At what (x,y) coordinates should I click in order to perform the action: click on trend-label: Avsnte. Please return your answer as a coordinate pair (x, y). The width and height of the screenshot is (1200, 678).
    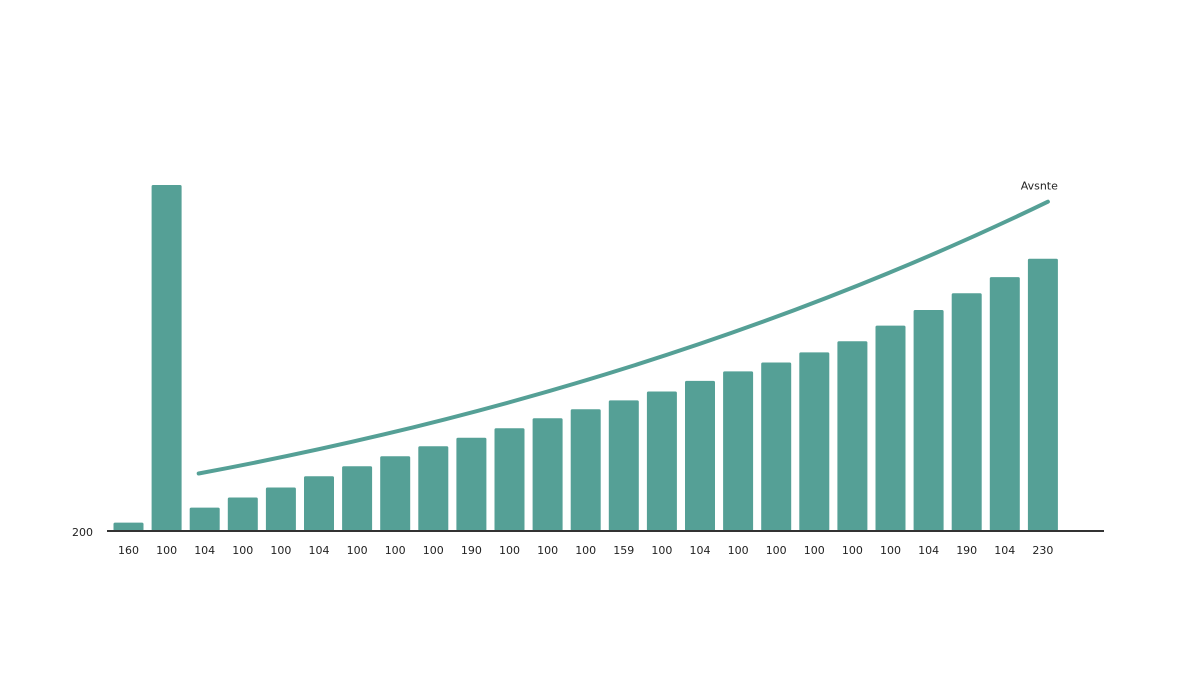
    Looking at the image, I should click on (1039, 186).